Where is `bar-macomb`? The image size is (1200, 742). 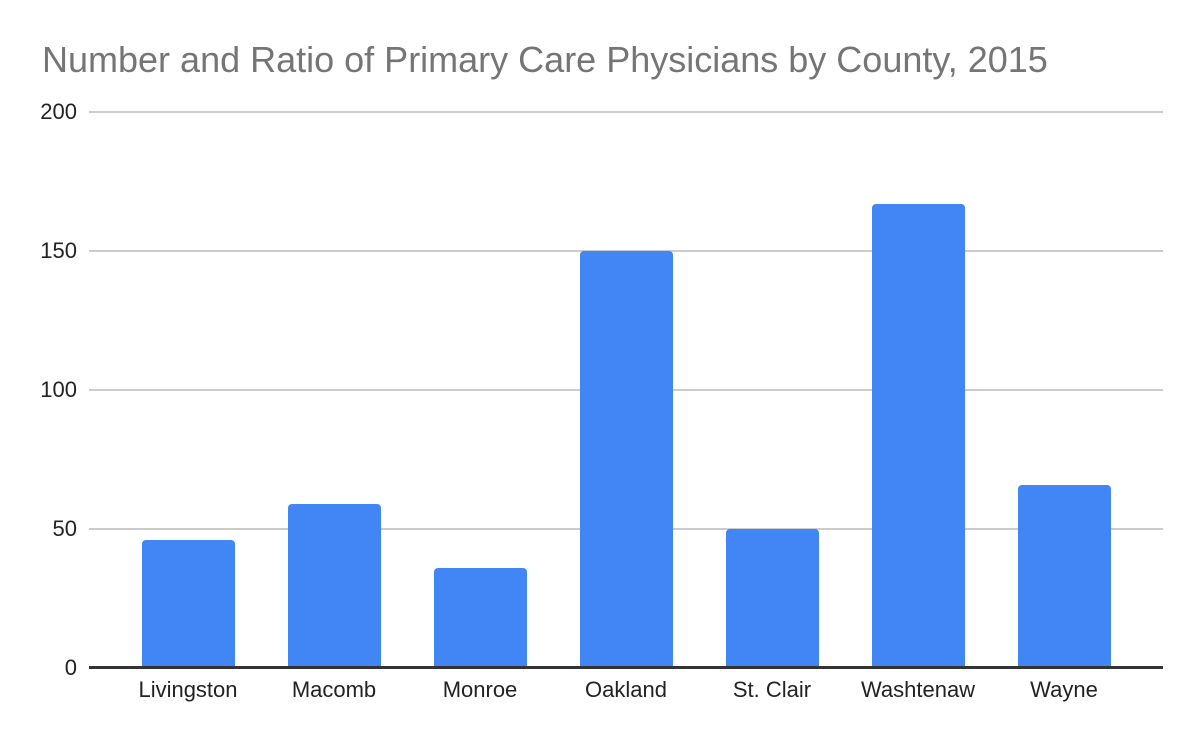
bar-macomb is located at coordinates (334, 585).